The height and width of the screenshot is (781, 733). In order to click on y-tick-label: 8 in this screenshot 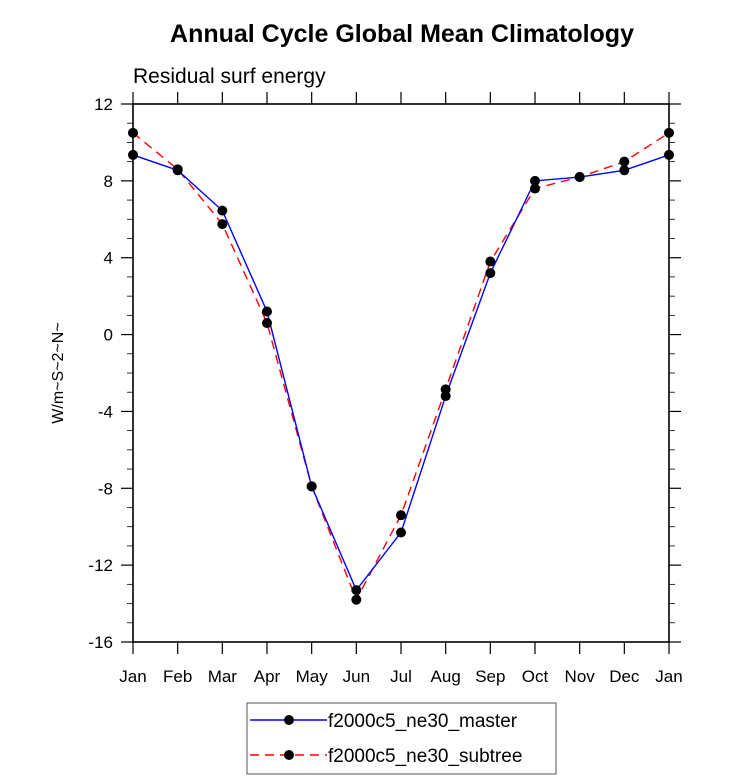, I will do `click(108, 181)`.